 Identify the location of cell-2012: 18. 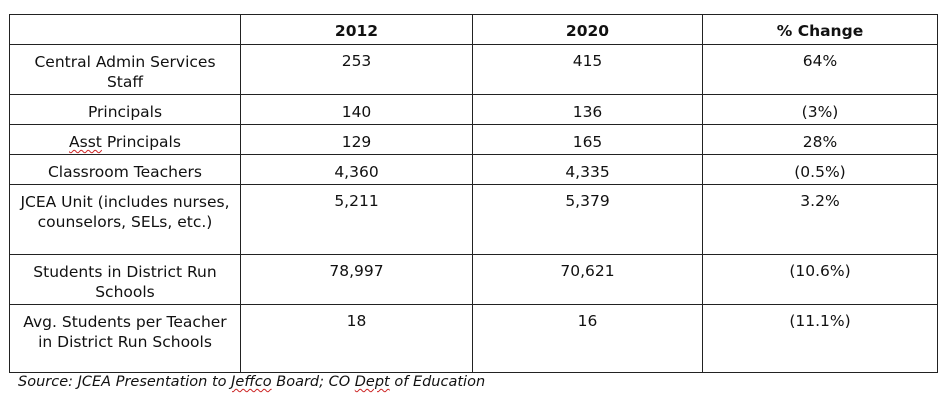
(356, 338).